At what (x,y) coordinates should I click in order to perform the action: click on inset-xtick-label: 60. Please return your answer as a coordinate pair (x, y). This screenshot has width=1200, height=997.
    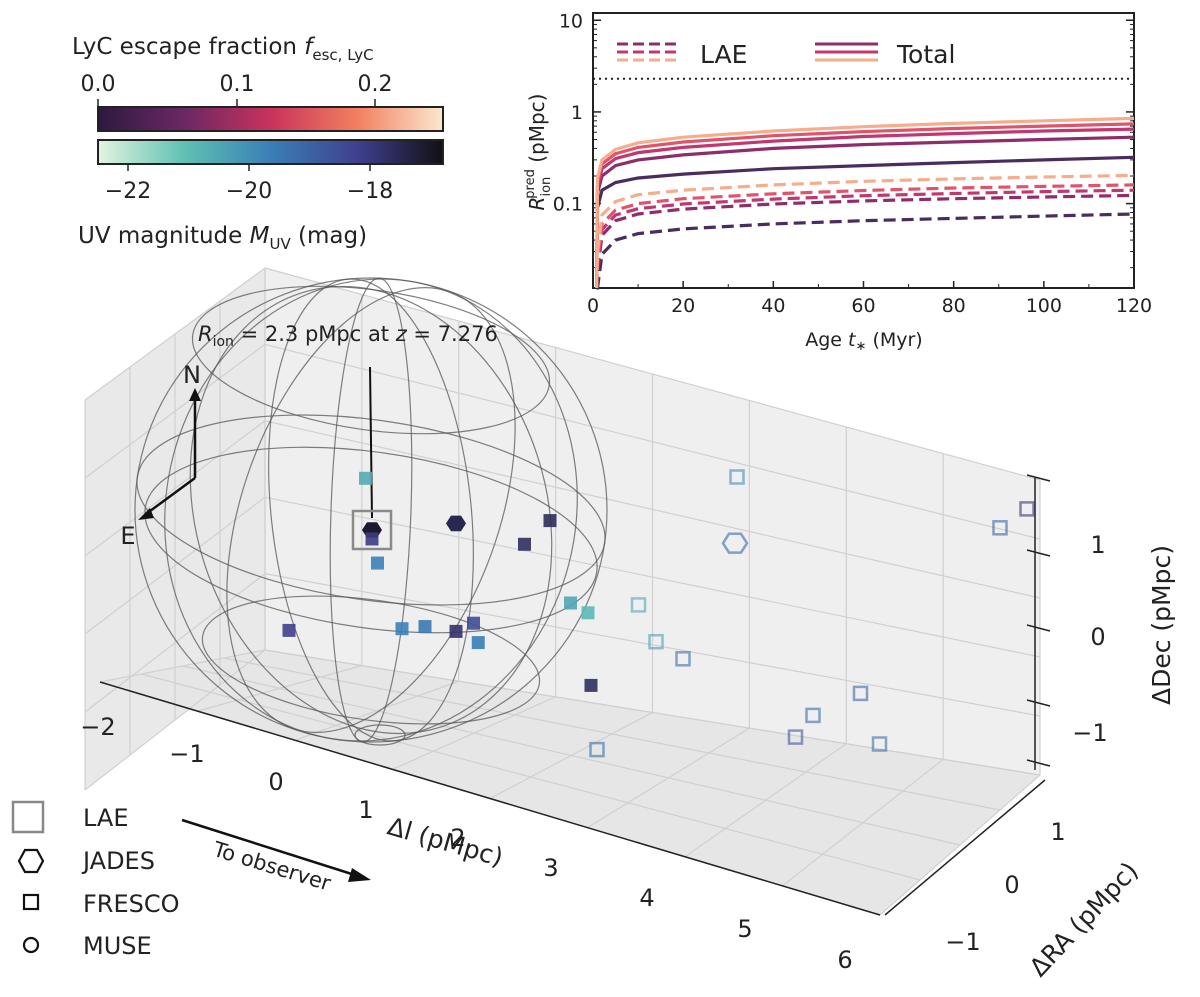
    Looking at the image, I should click on (863, 306).